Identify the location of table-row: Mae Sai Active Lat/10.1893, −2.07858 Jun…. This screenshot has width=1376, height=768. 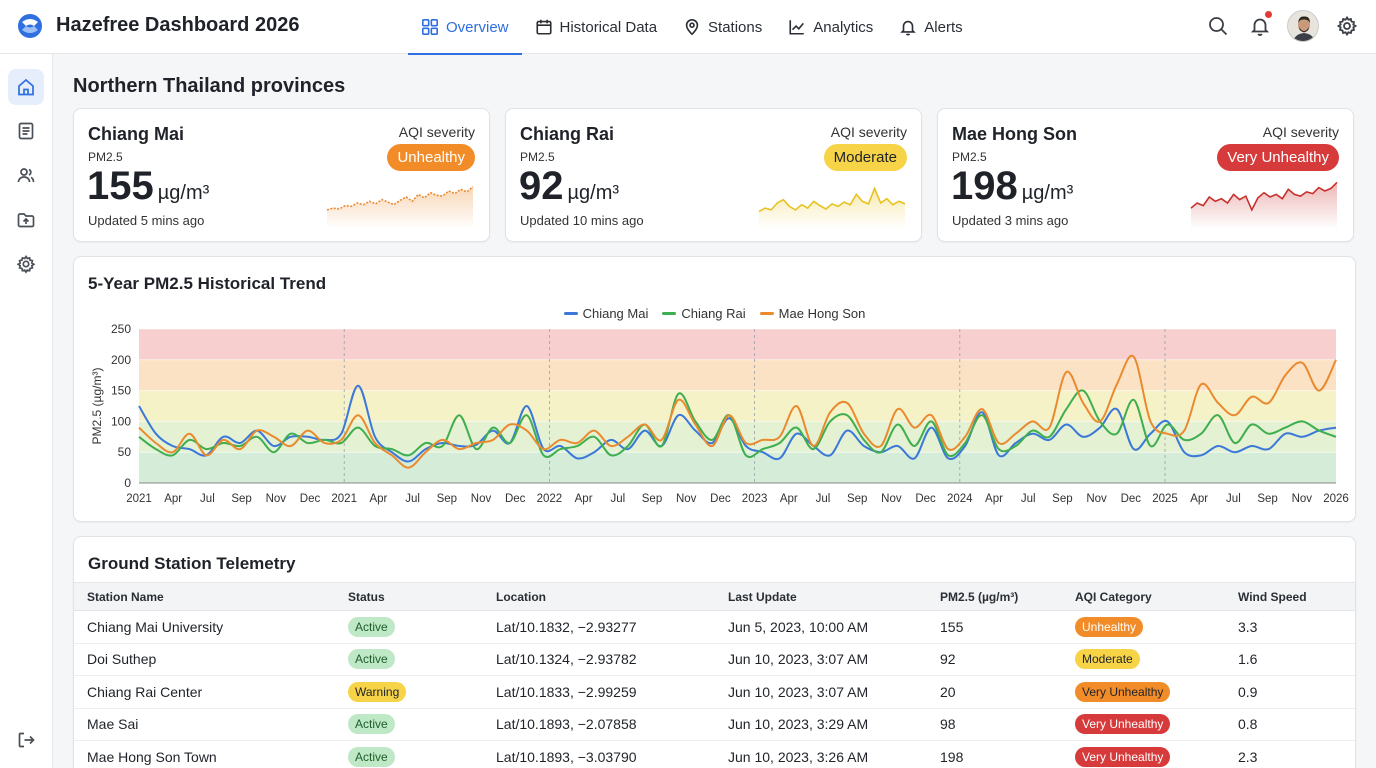
(714, 724).